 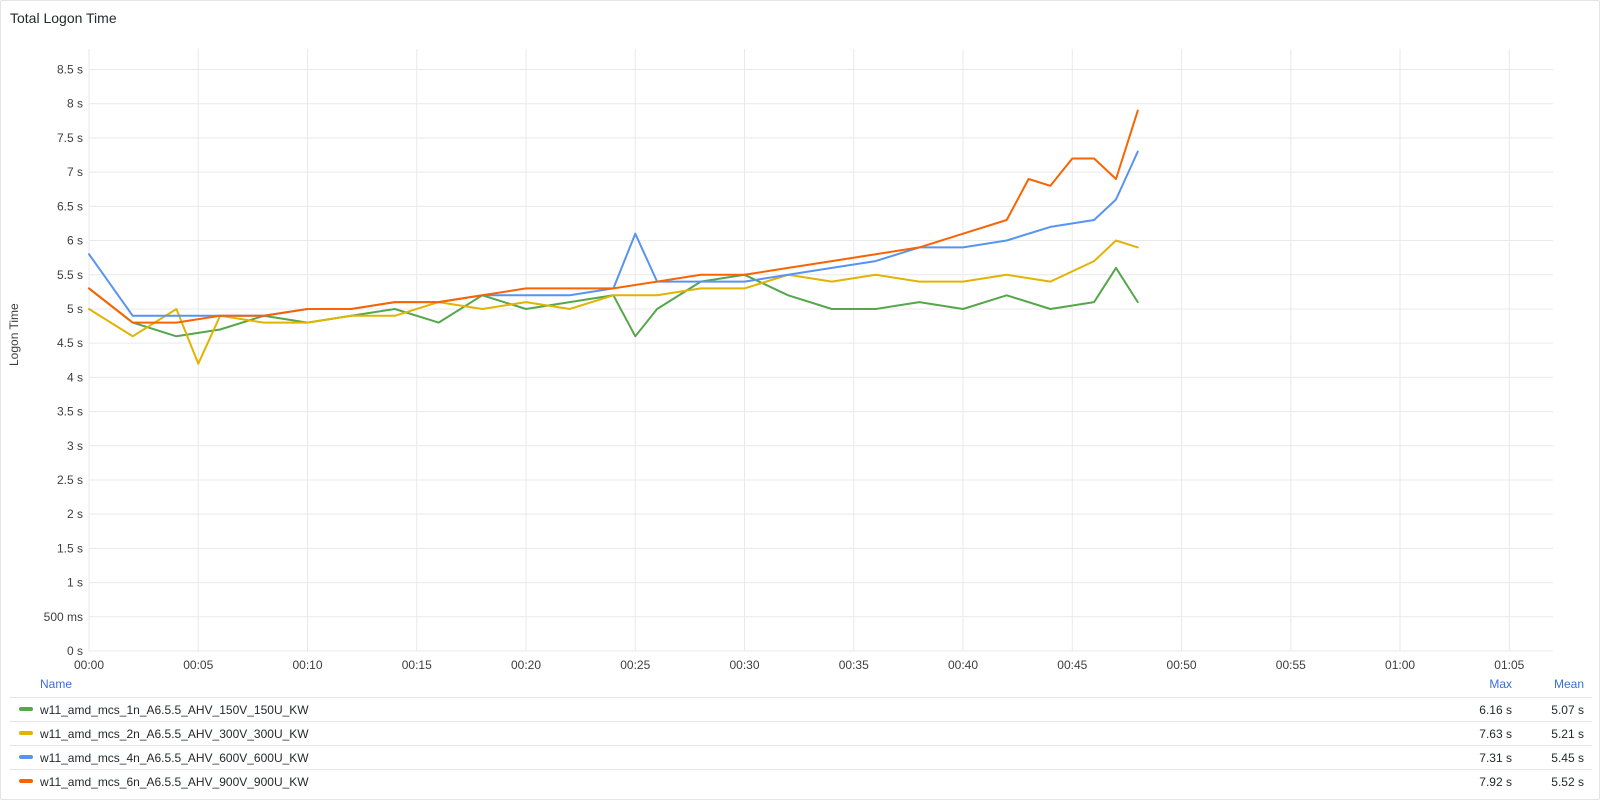 What do you see at coordinates (1182, 665) in the screenshot?
I see `x-tick-label: 00:50` at bounding box center [1182, 665].